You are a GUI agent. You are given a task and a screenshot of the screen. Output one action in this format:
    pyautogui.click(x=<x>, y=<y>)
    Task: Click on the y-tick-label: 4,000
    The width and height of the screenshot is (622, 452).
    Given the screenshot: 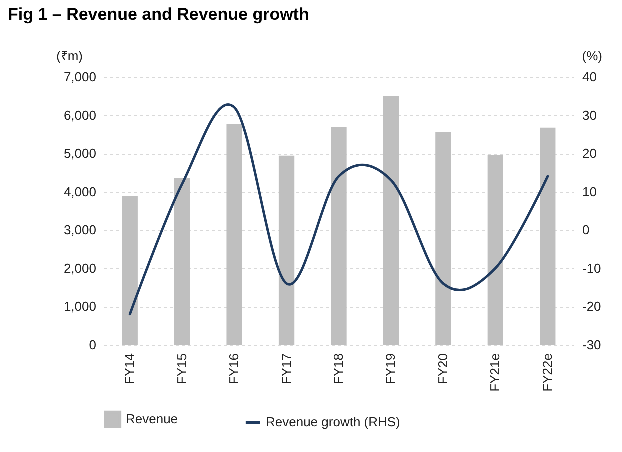 What is the action you would take?
    pyautogui.click(x=80, y=192)
    